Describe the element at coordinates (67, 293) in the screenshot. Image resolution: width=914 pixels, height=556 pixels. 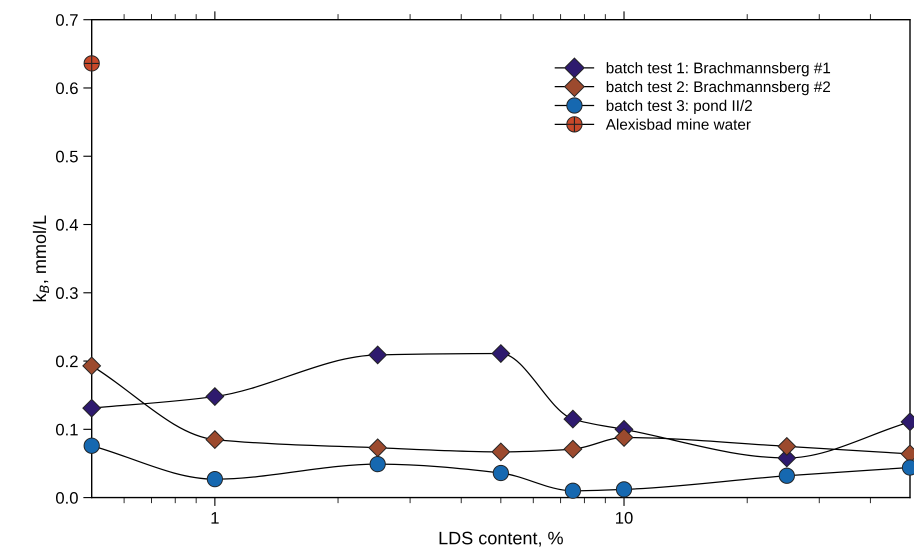
I see `y-tick-label: 0.3` at that location.